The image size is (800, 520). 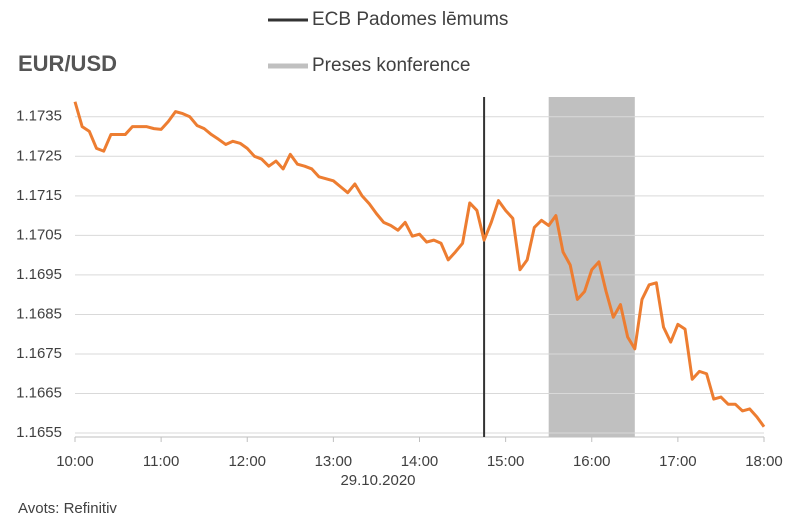 I want to click on y-tick-label: 1.1695, so click(x=39, y=274).